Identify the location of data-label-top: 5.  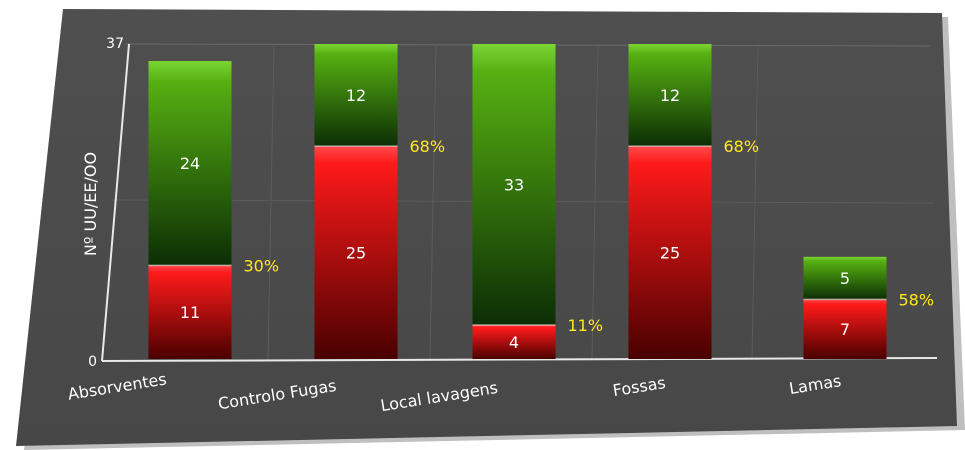
(845, 278).